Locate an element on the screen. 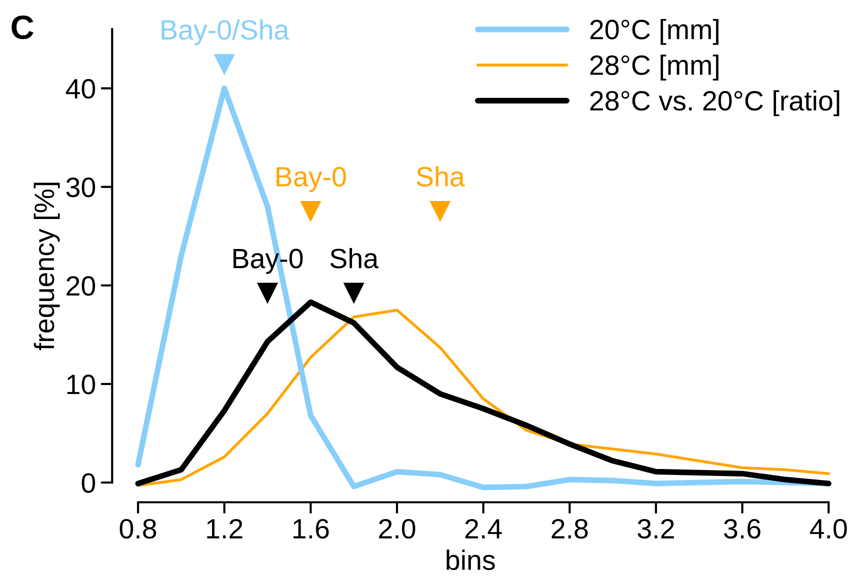 Image resolution: width=856 pixels, height=584 pixels. y-axis-title: frequency [%] is located at coordinates (47, 266).